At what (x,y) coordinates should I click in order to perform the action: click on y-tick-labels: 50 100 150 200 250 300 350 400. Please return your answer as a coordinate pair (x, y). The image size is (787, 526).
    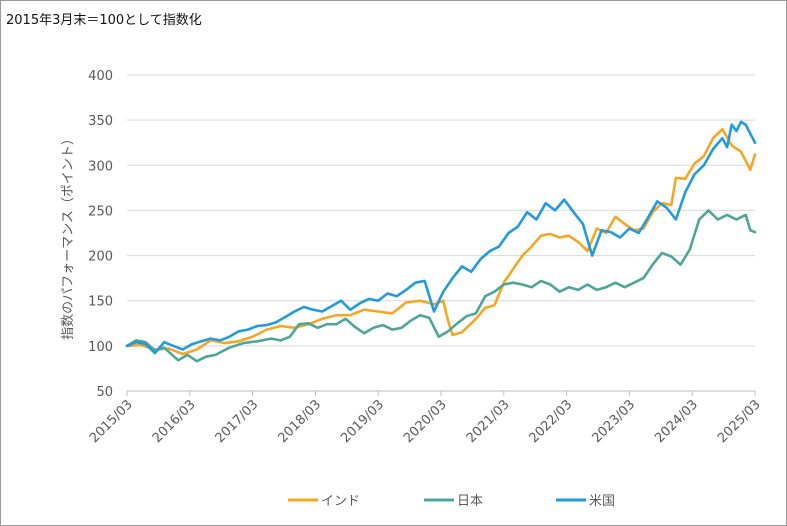
    Looking at the image, I should click on (100, 234).